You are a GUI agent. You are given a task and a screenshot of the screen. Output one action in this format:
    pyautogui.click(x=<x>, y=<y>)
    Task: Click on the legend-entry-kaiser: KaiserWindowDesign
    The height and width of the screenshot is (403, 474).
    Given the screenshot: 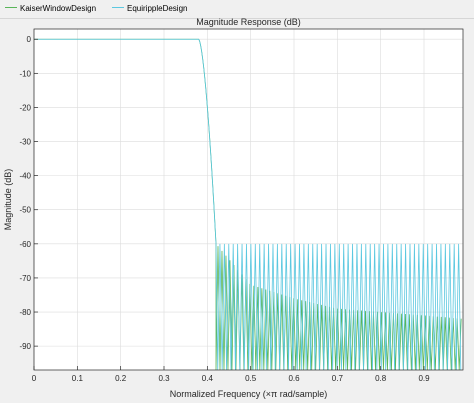 What is the action you would take?
    pyautogui.click(x=50, y=9)
    